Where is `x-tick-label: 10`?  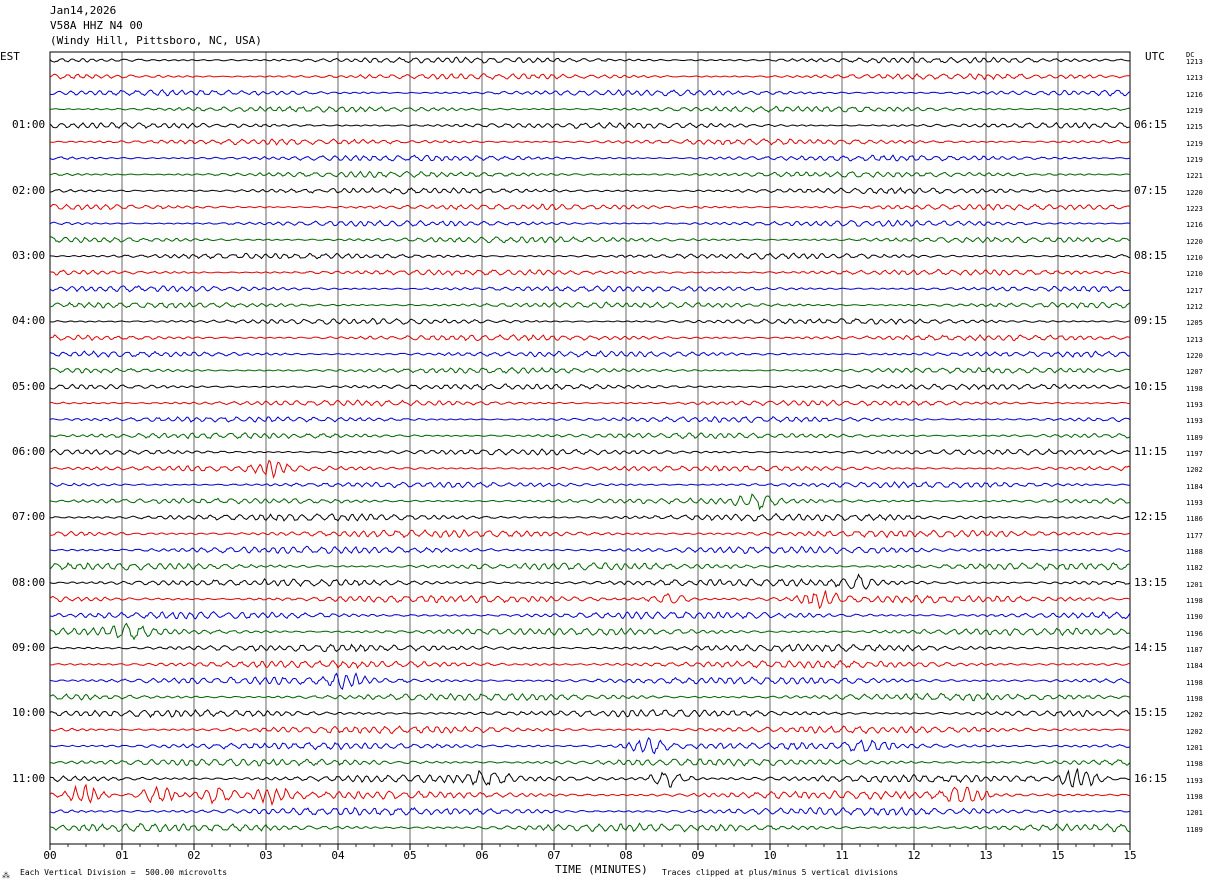 x-tick-label: 10 is located at coordinates (769, 855).